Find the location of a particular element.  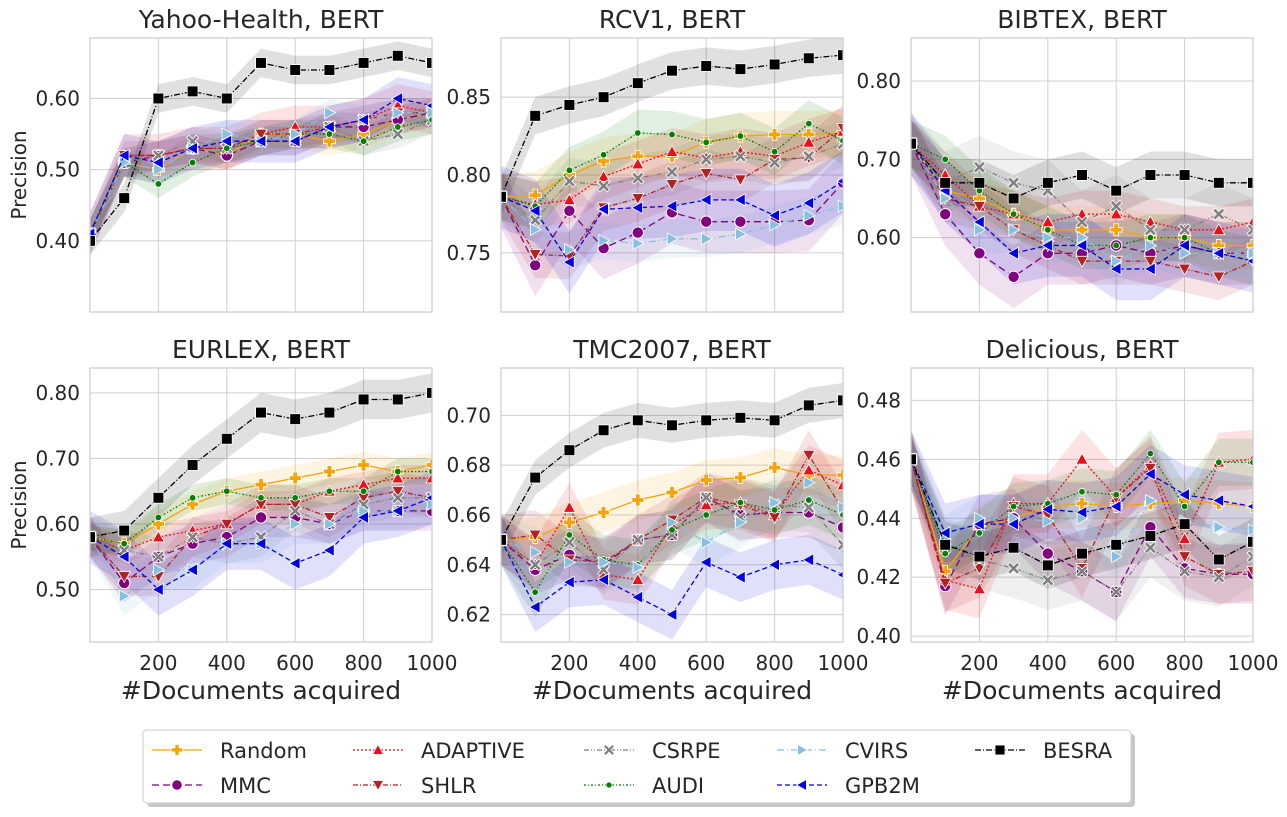

y-tick-label: 0.40 is located at coordinates (57, 241).